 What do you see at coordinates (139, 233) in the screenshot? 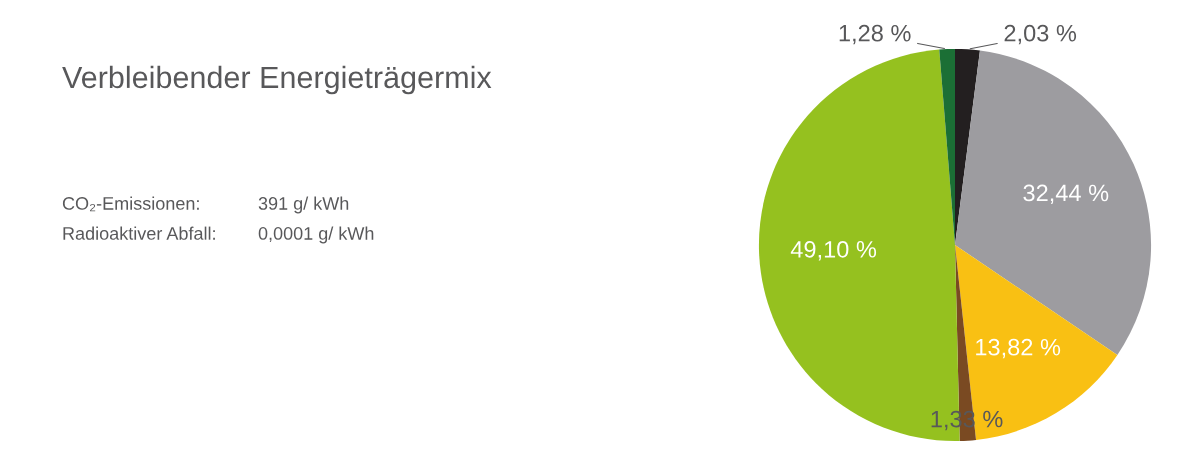
I see `text: Radioaktiver Abfall:` at bounding box center [139, 233].